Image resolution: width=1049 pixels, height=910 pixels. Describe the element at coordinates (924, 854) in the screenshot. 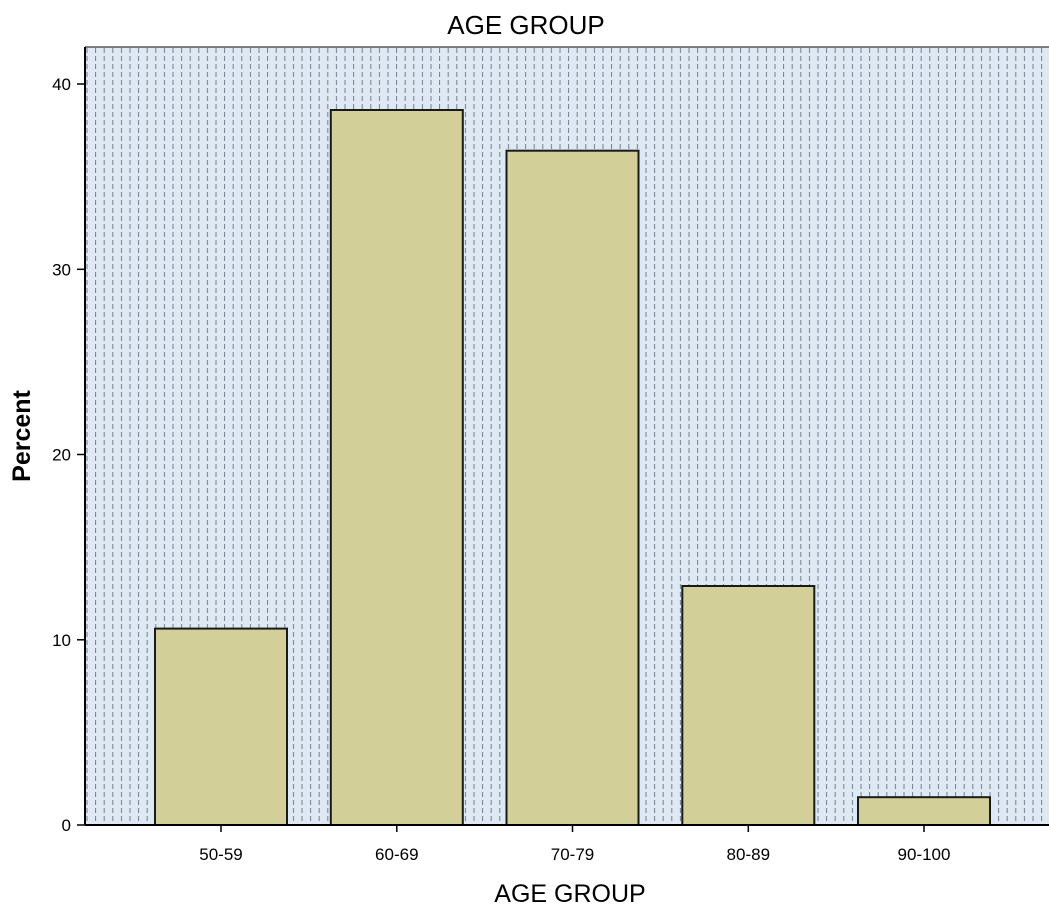

I see `x-tick-label: 90-100` at that location.